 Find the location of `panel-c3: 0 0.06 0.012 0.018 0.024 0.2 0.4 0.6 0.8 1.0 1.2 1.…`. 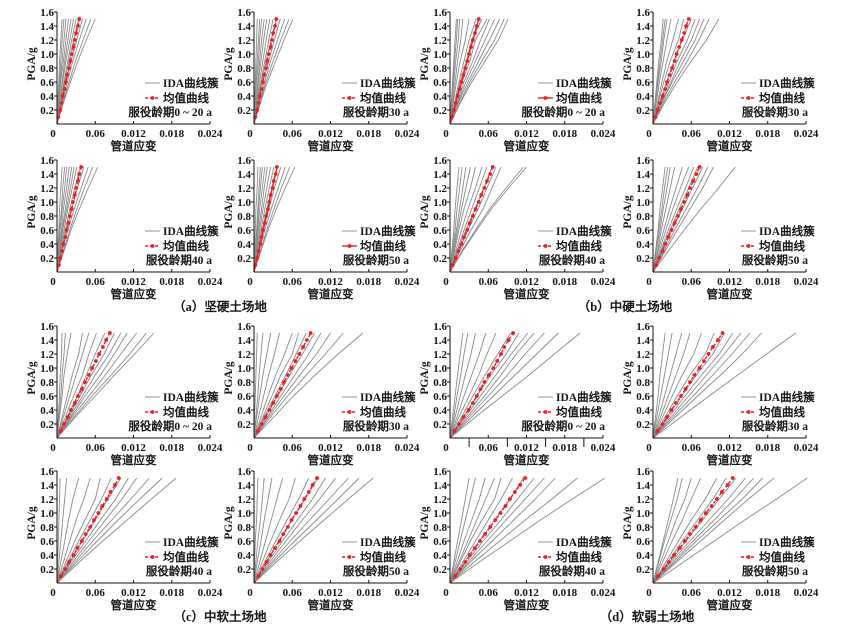

panel-c3: 0 0.06 0.012 0.018 0.024 0.2 0.4 0.6 0.8 1.0 1.2 1.… is located at coordinates (124, 539).